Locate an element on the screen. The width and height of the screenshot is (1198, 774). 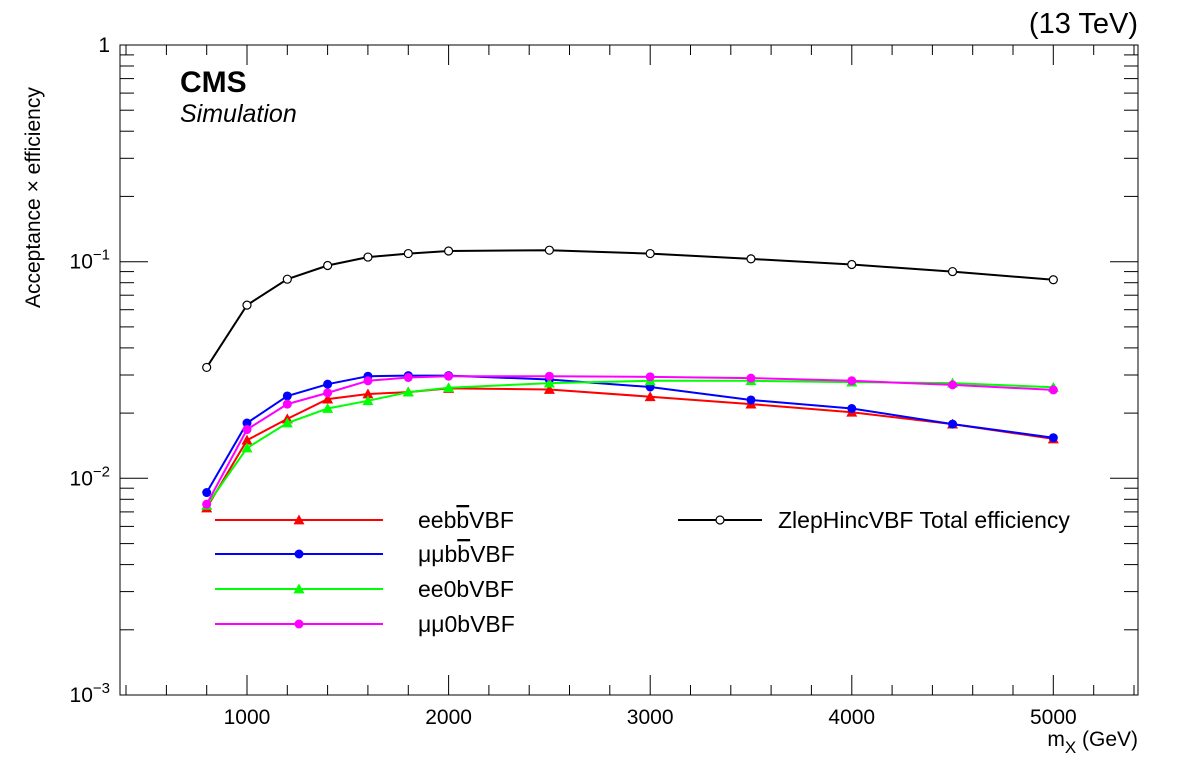
y-tick-exponent: −1 is located at coordinates (101, 255).